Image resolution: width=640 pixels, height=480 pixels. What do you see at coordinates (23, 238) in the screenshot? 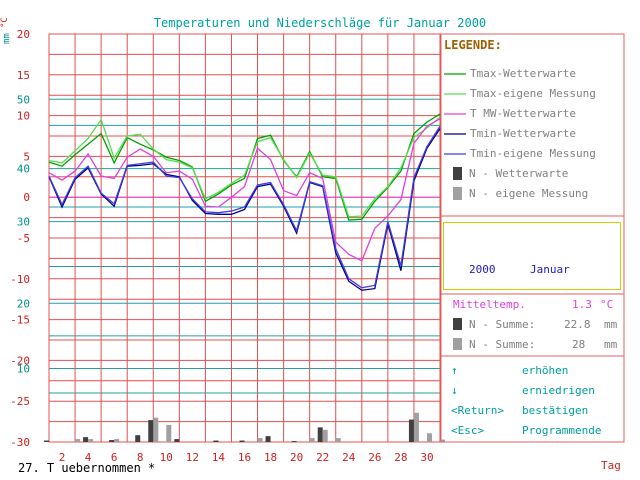
I see `y-tick-temp: -5` at bounding box center [23, 238].